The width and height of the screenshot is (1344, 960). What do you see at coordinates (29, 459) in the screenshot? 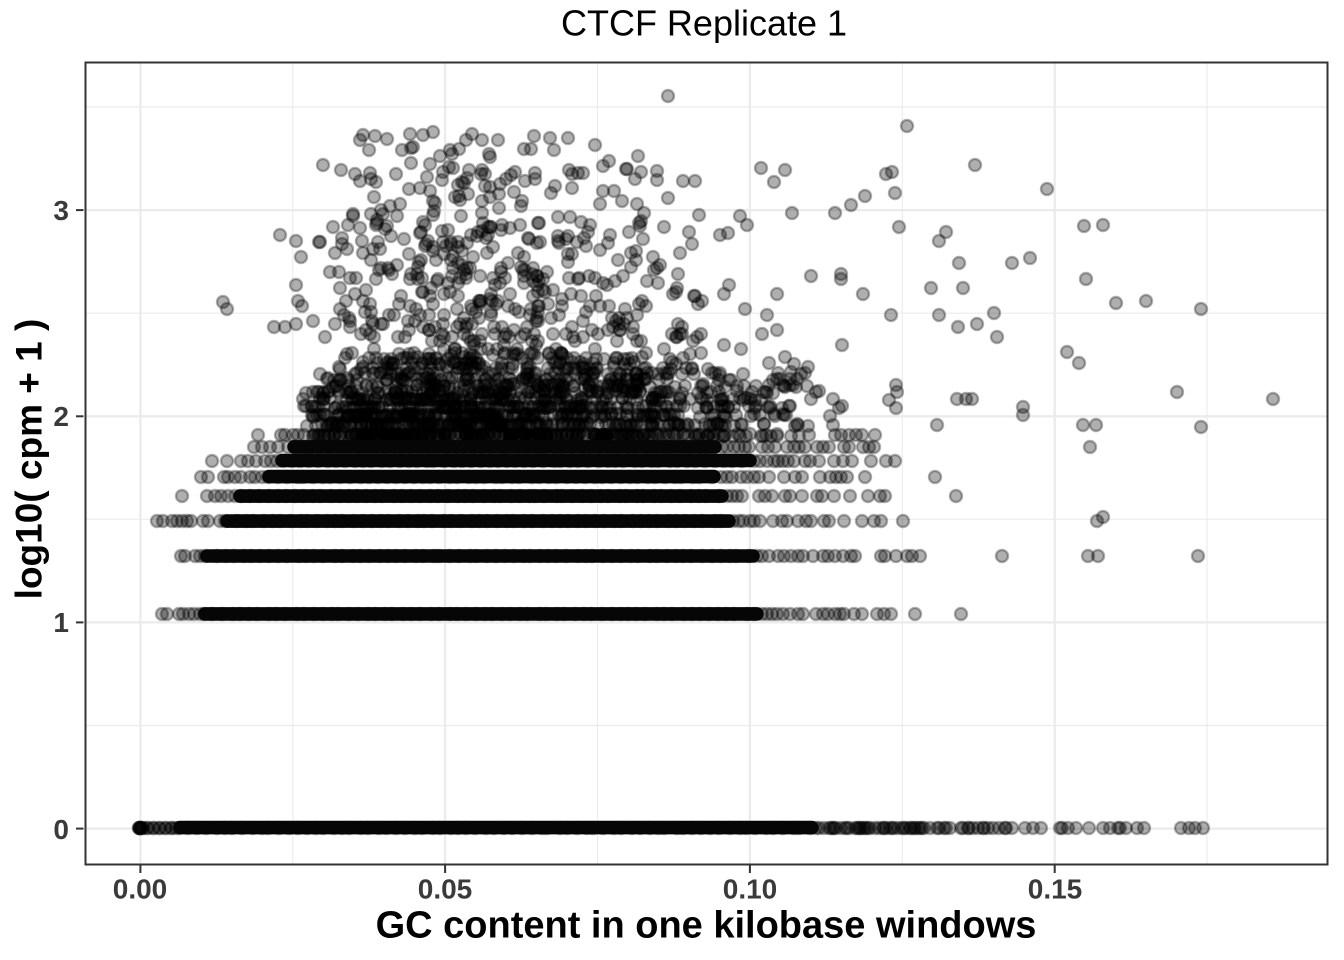
I see `svg-text: log10( cpm + 1 )` at bounding box center [29, 459].